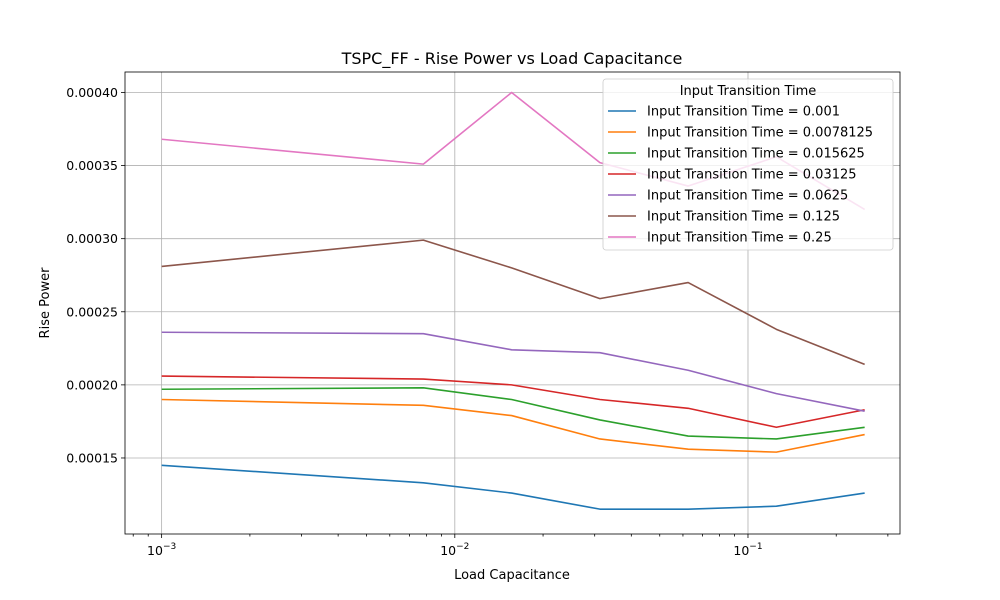 This screenshot has height=600, width=1000. Describe the element at coordinates (755, 547) in the screenshot. I see `x-tick-exponent: −1` at that location.